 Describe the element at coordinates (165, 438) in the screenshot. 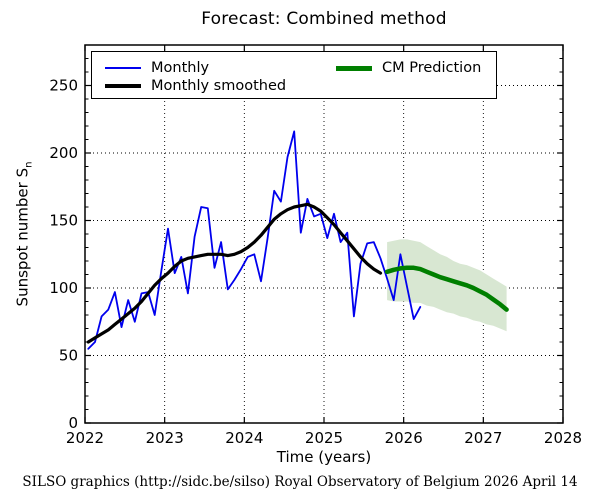

I see `x-tick-label-2023: 2023` at that location.